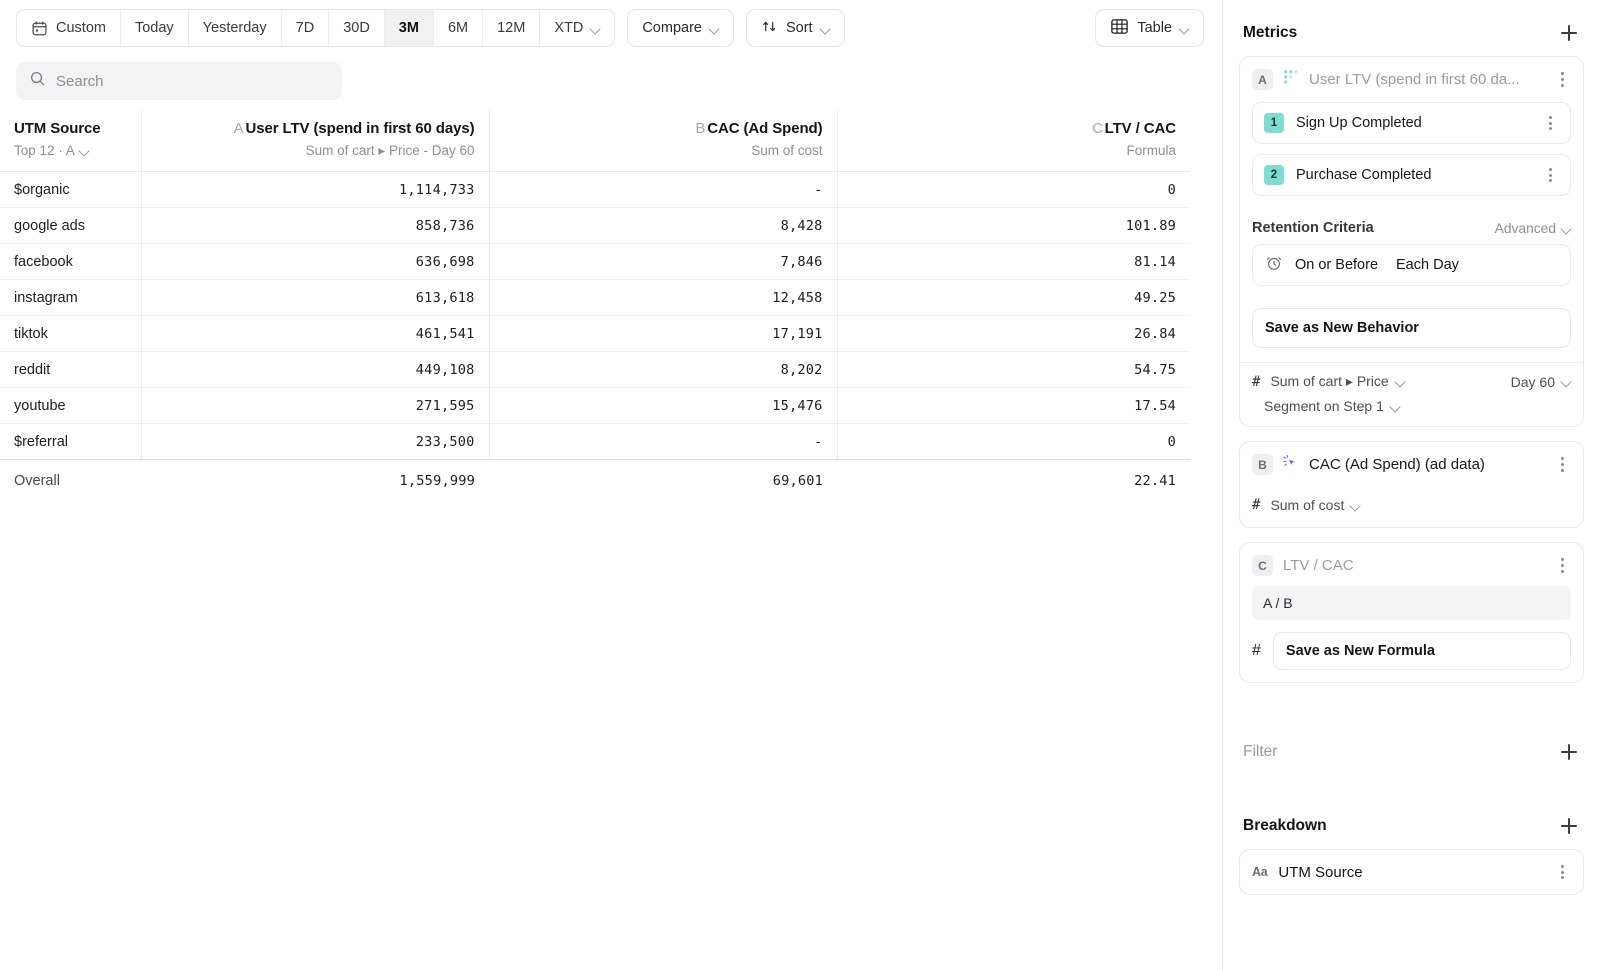  What do you see at coordinates (595, 333) in the screenshot?
I see `table-row: tiktok 461,541 17,191 26.84` at bounding box center [595, 333].